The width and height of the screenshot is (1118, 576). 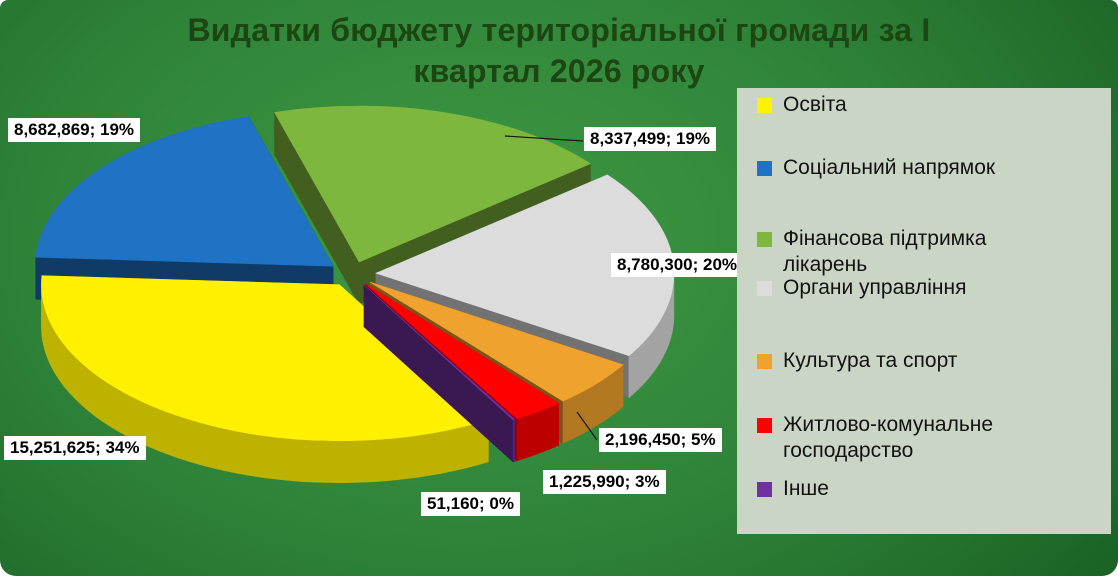 What do you see at coordinates (650, 139) in the screenshot?
I see `pie-label-finansova: 8,337,499; 19%` at bounding box center [650, 139].